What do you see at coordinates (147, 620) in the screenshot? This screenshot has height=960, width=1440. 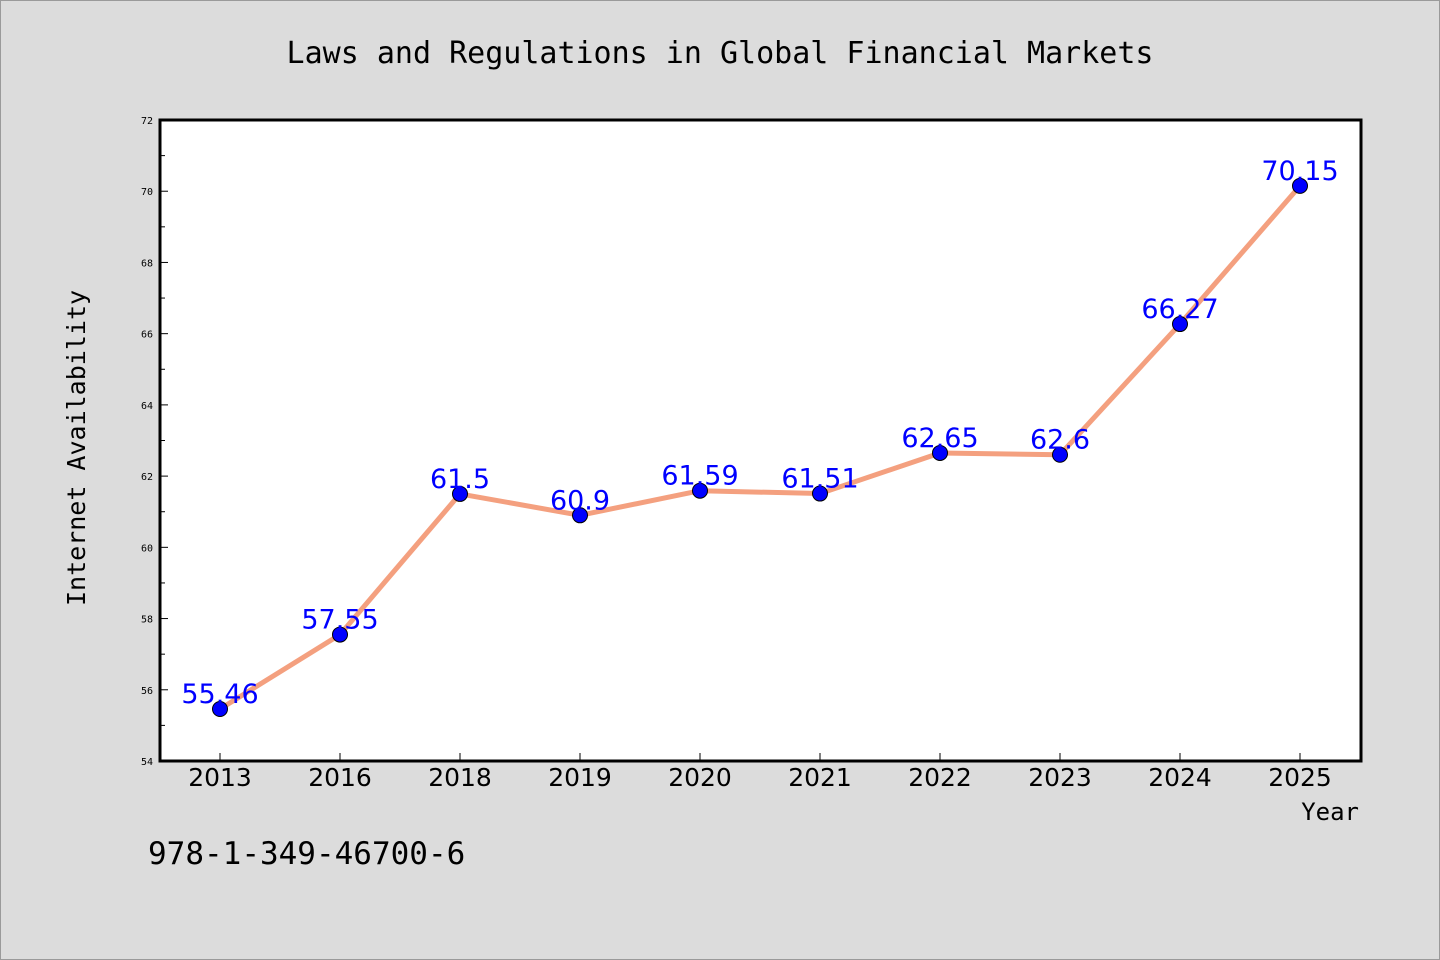 I see `y-tick-label: 58` at bounding box center [147, 620].